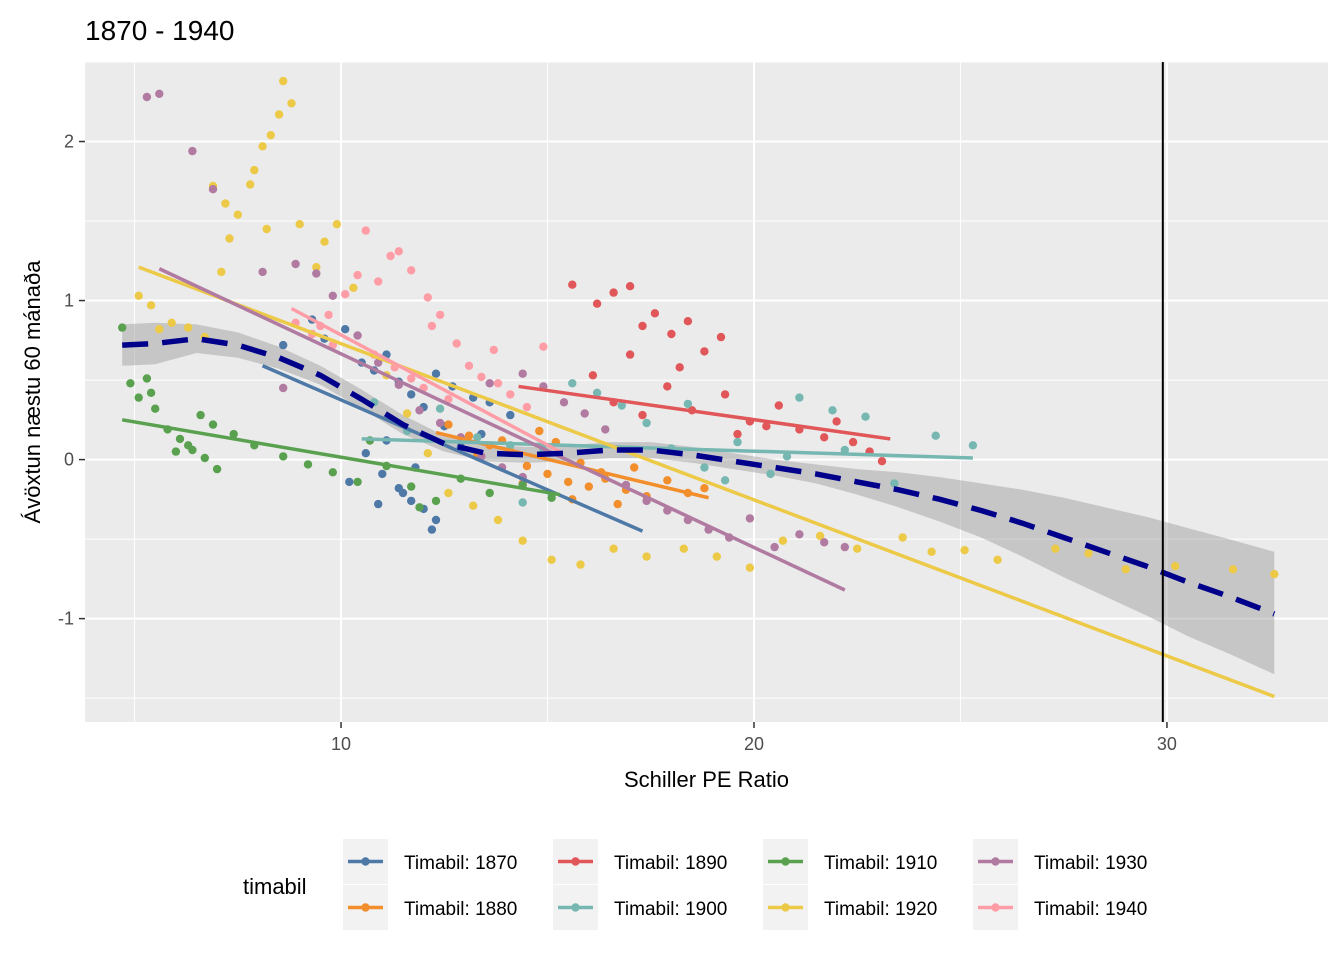  Describe the element at coordinates (69, 142) in the screenshot. I see `y-tick-label: 2` at that location.